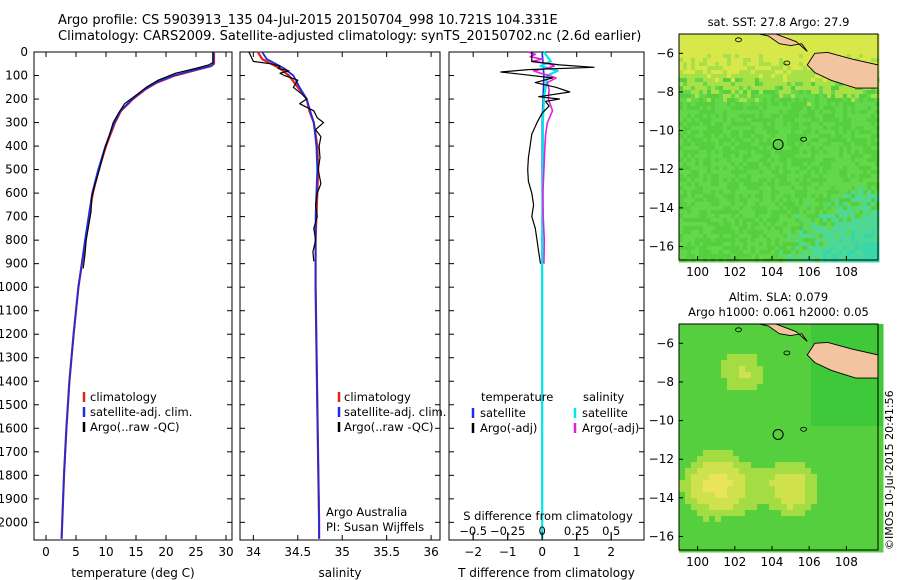  I want to click on y-tick-label: 400, so click(16, 146).